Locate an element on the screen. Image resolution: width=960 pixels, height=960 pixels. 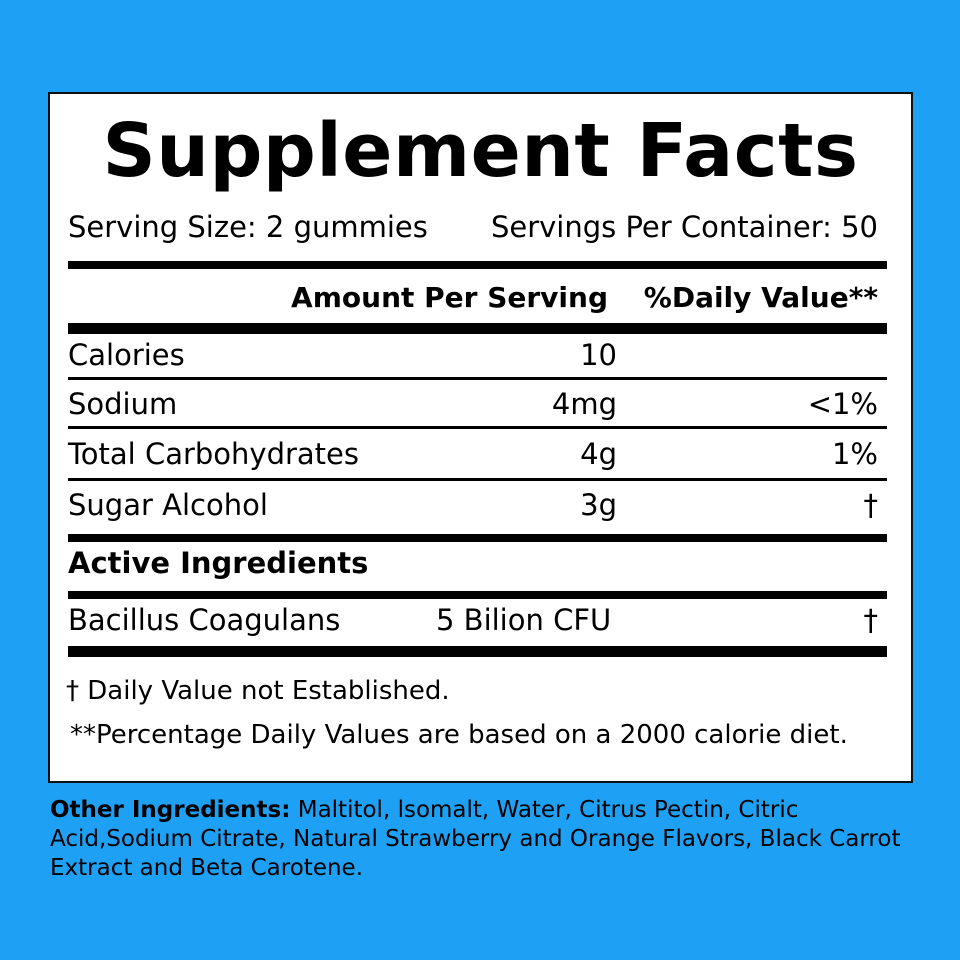
nutrient-name: Sugar Alcohol is located at coordinates (168, 505).